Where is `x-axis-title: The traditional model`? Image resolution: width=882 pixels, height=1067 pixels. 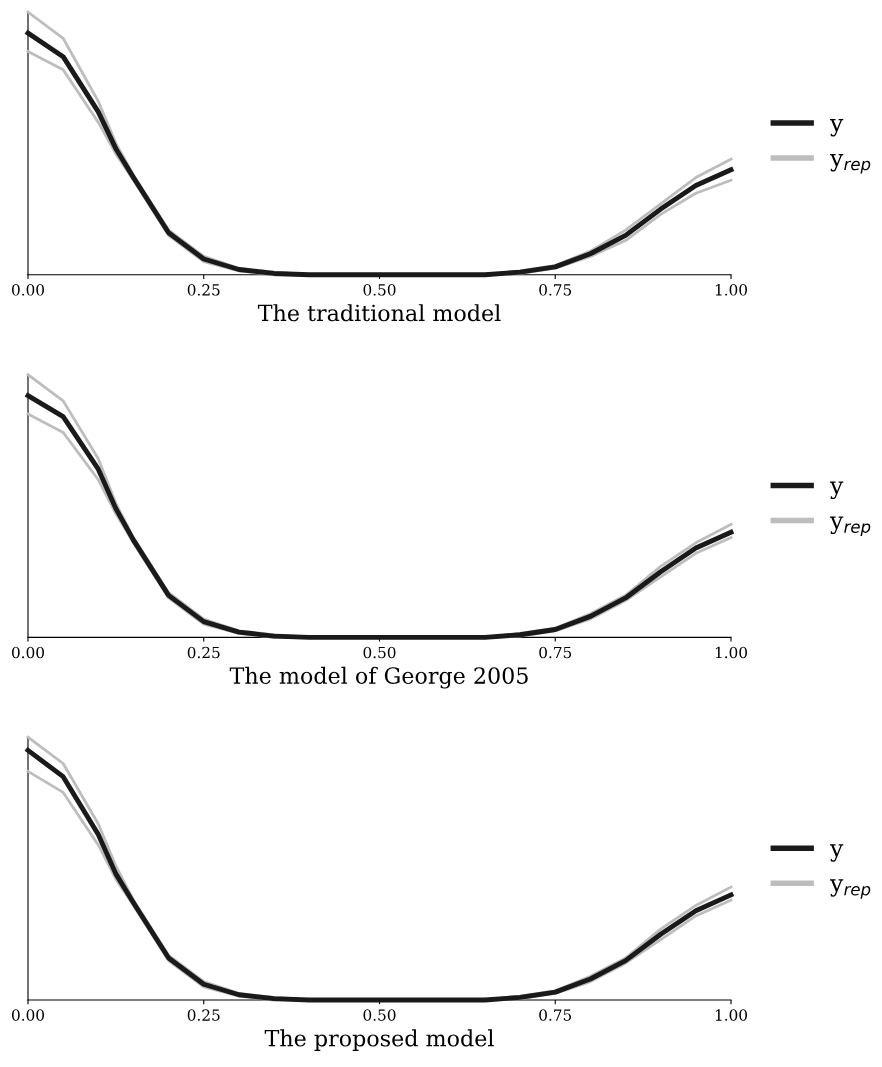 x-axis-title: The traditional model is located at coordinates (379, 313).